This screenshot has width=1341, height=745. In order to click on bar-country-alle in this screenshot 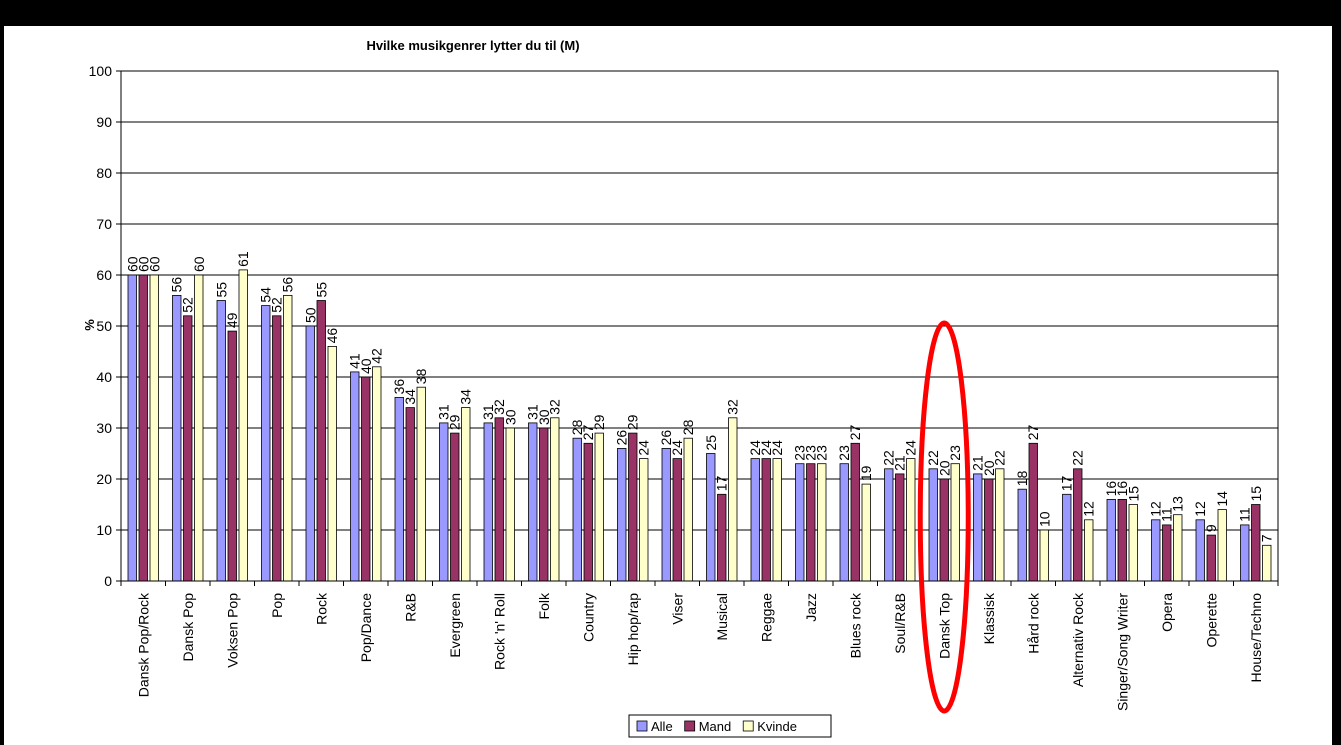, I will do `click(577, 509)`.